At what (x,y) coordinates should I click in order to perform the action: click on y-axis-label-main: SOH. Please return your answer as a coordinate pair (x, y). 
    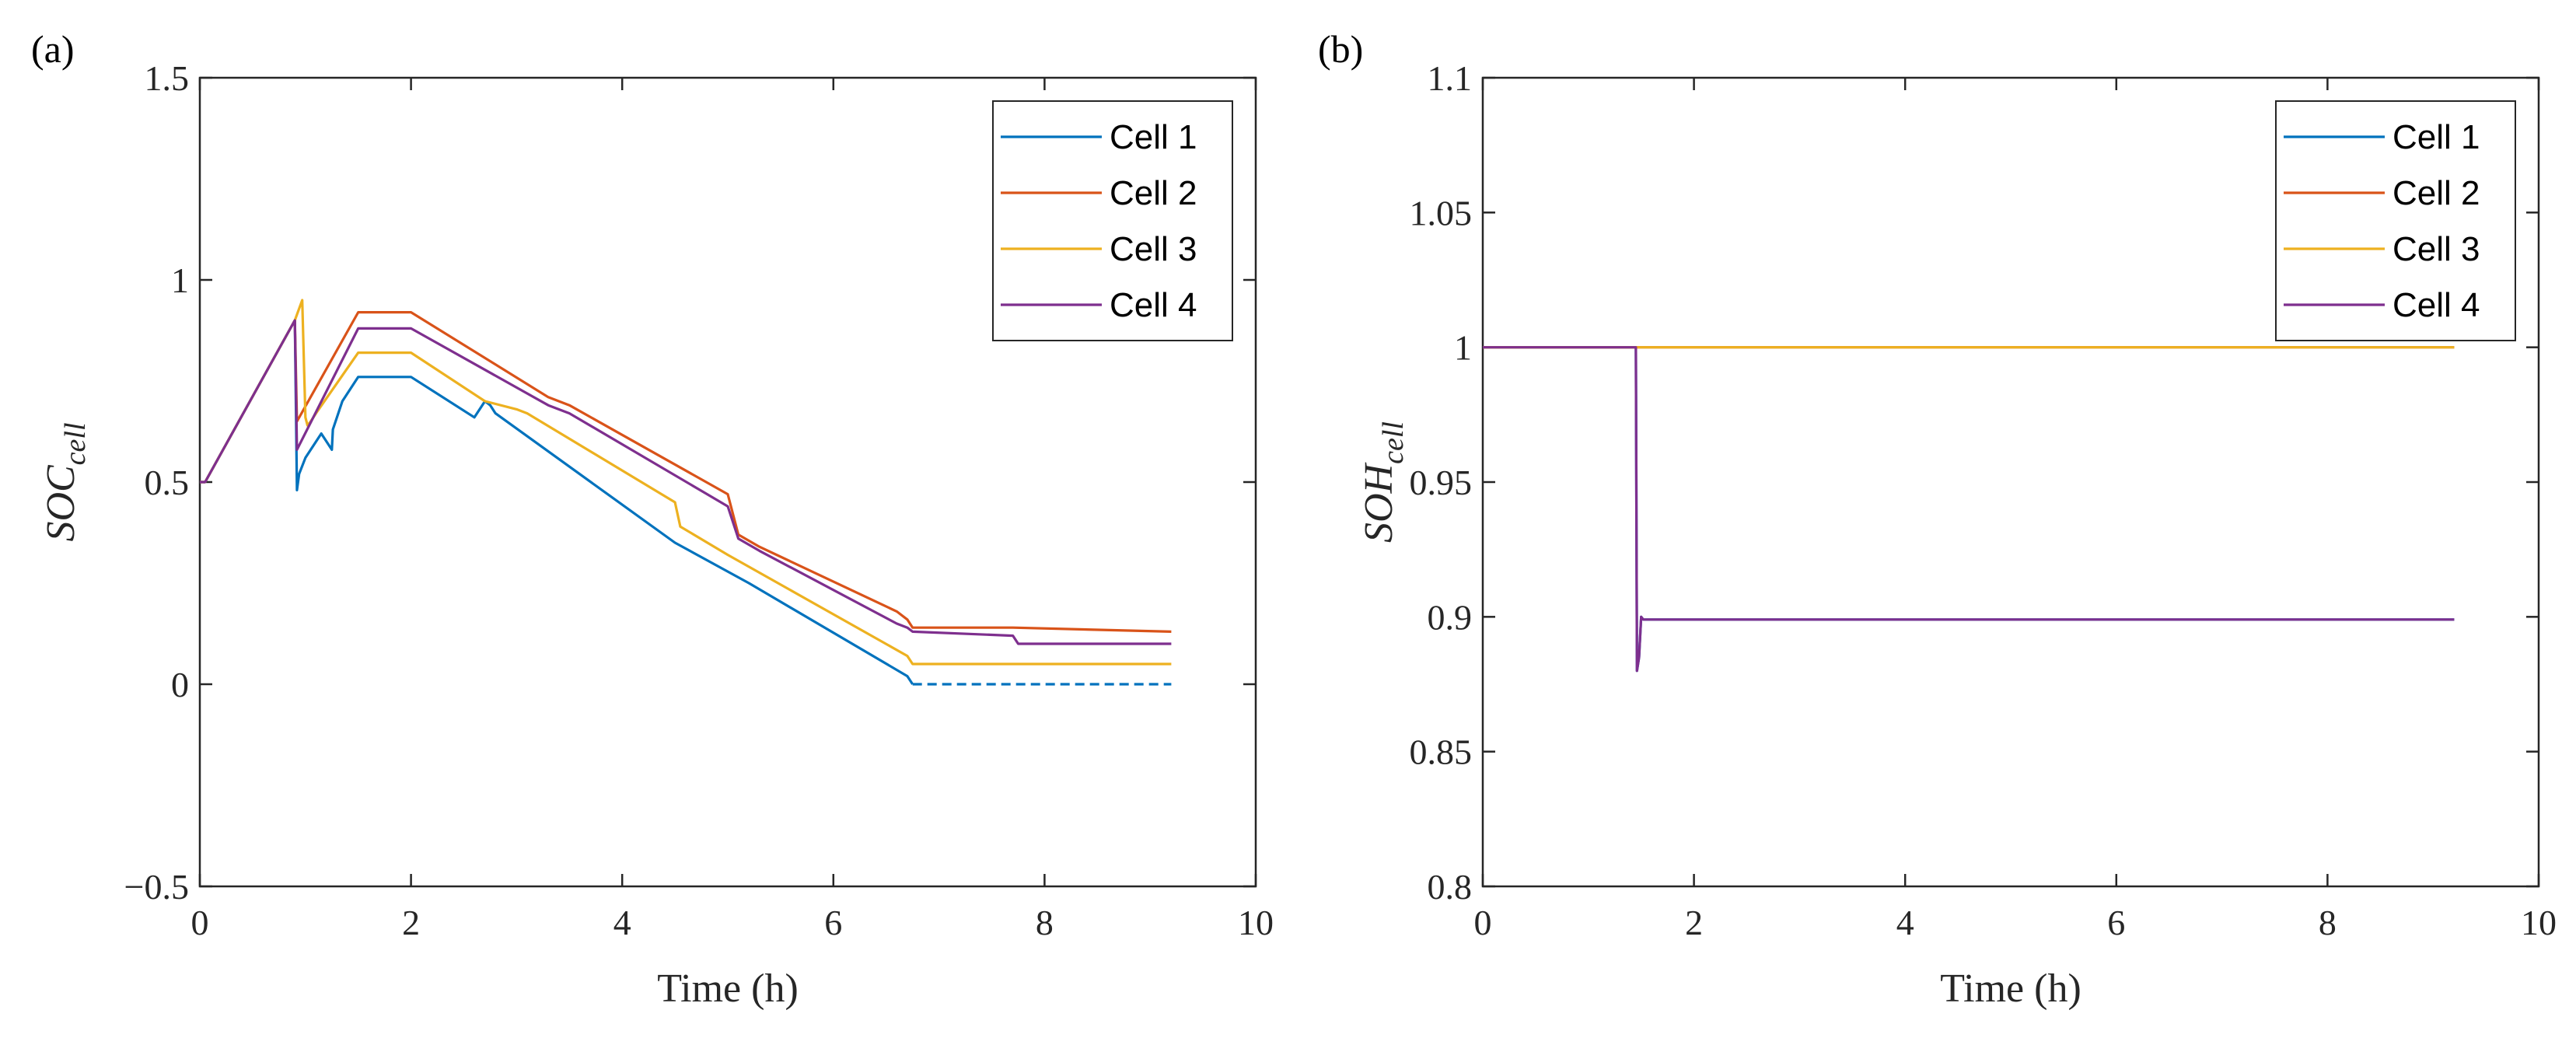
    Looking at the image, I should click on (1379, 503).